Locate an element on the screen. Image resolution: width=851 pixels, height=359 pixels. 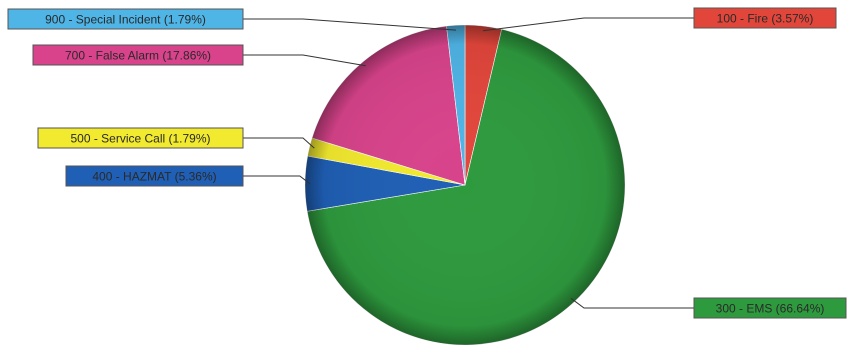
slice-label-400: 400 - HAZMAT (5.36%) is located at coordinates (154, 177).